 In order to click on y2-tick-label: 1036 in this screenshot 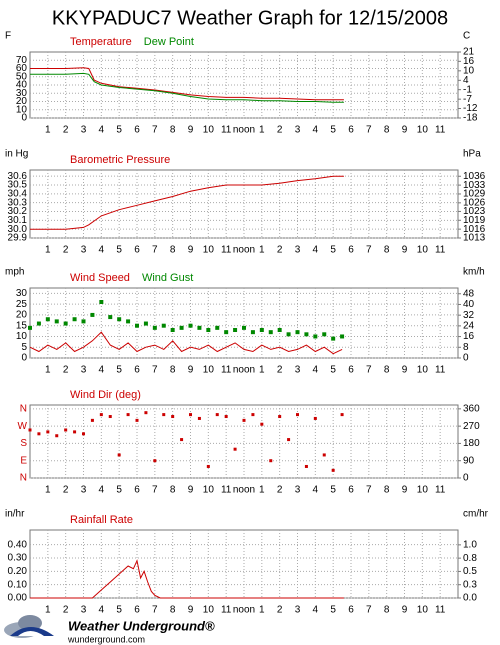, I will do `click(474, 176)`.